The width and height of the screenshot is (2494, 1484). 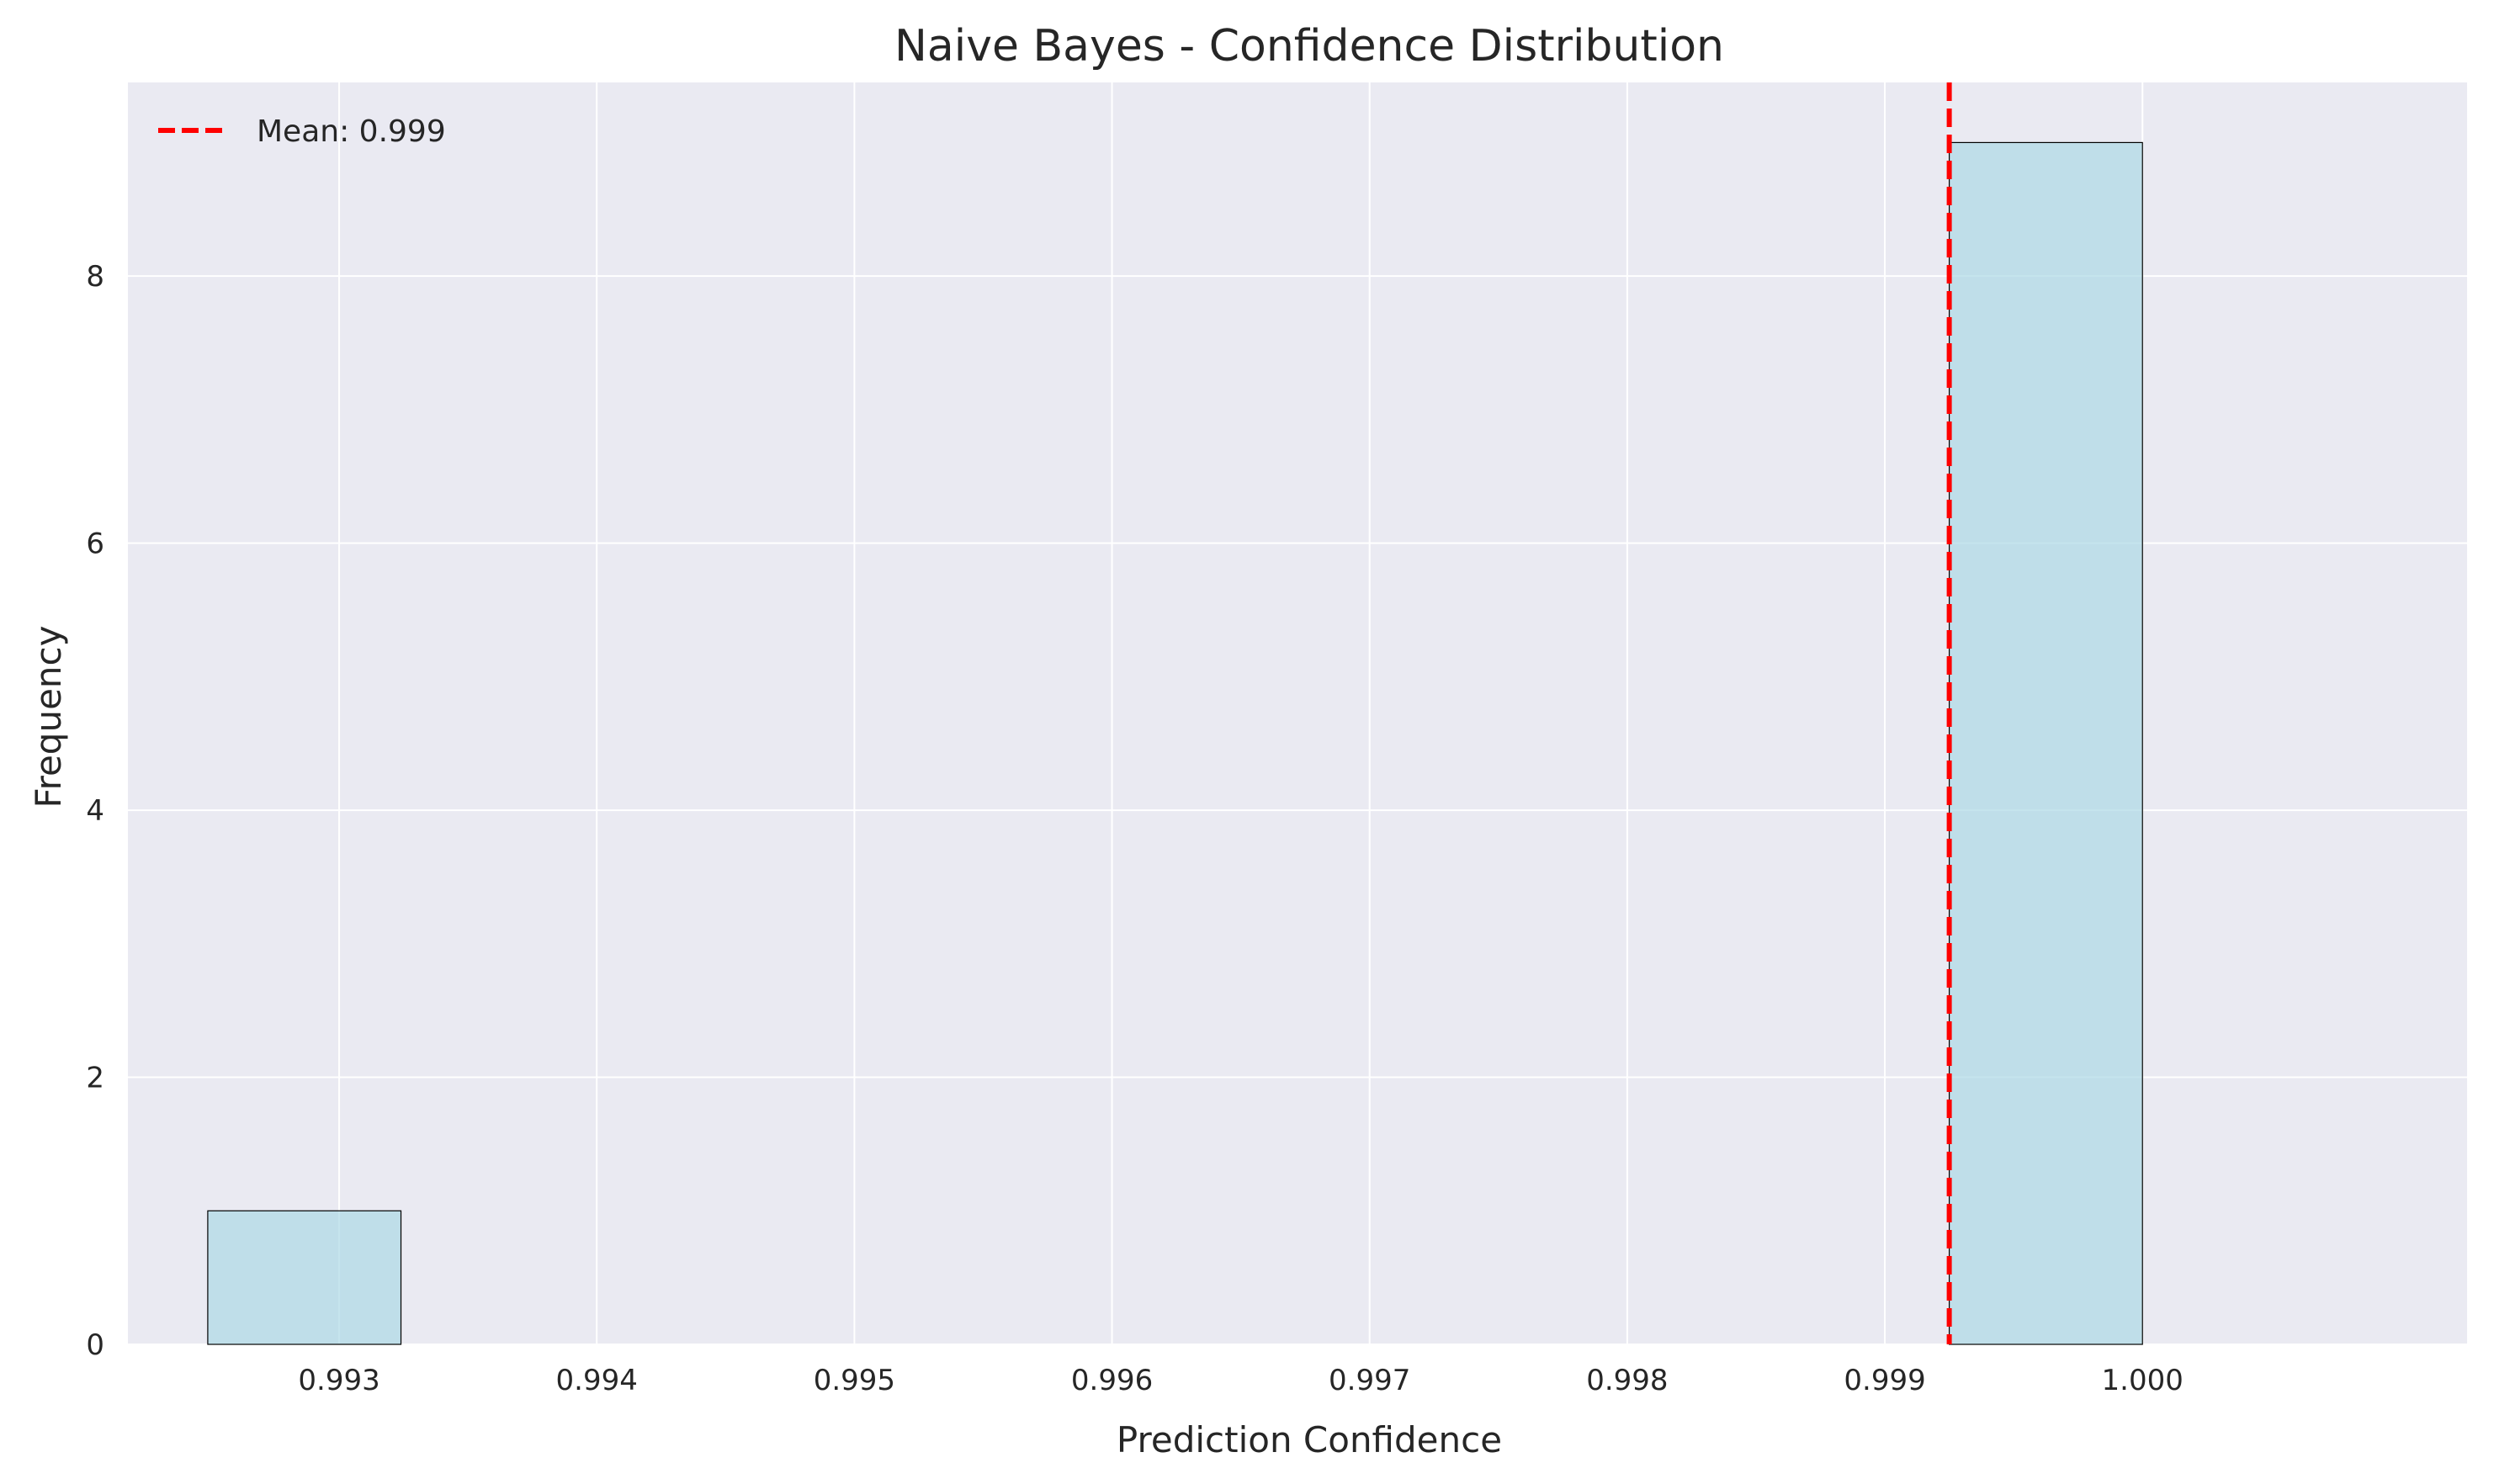 What do you see at coordinates (95, 544) in the screenshot?
I see `y-tick-label: 6` at bounding box center [95, 544].